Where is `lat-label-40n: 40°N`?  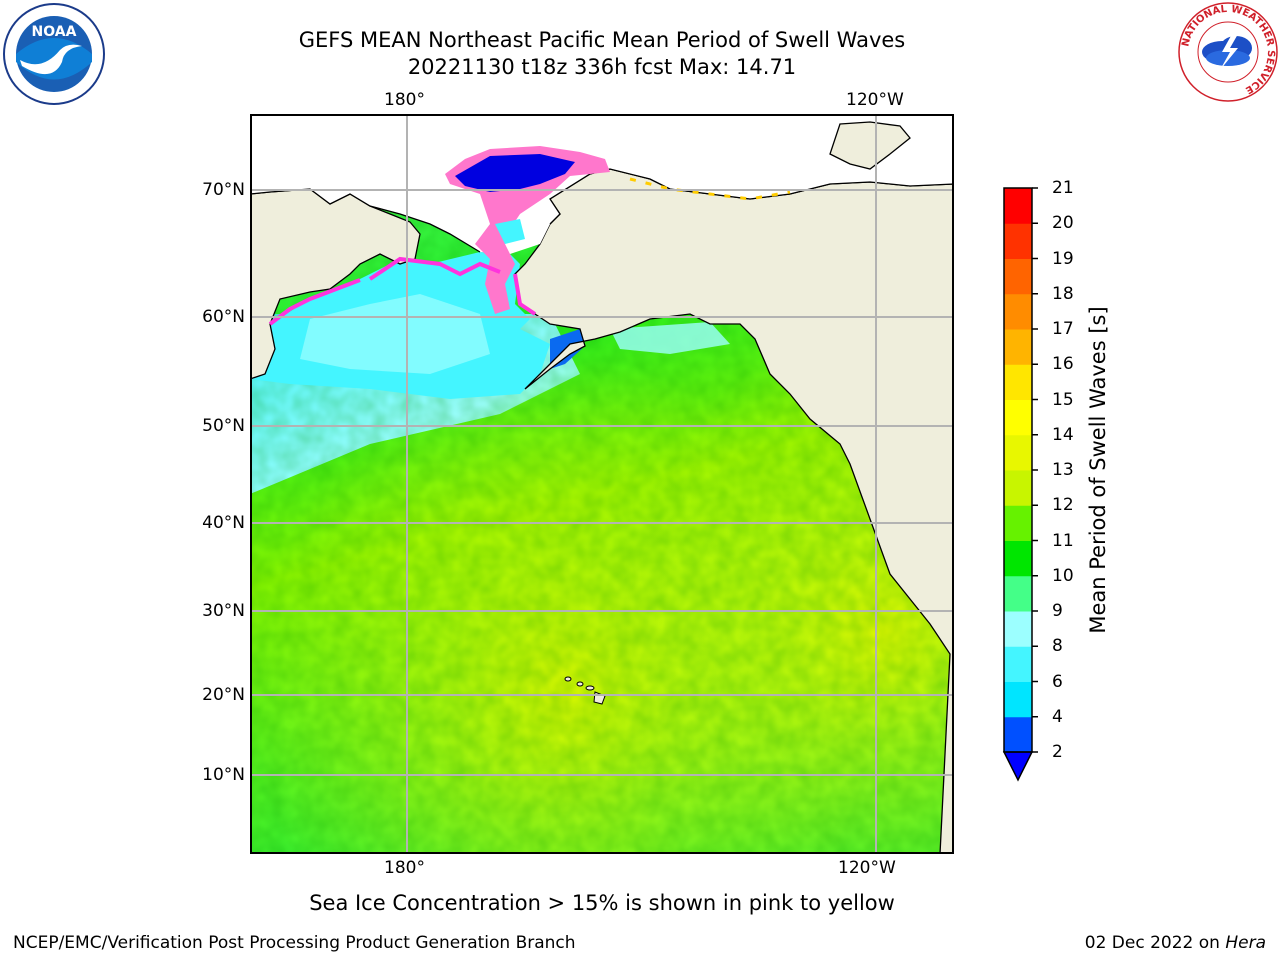
lat-label-40n: 40°N is located at coordinates (223, 523).